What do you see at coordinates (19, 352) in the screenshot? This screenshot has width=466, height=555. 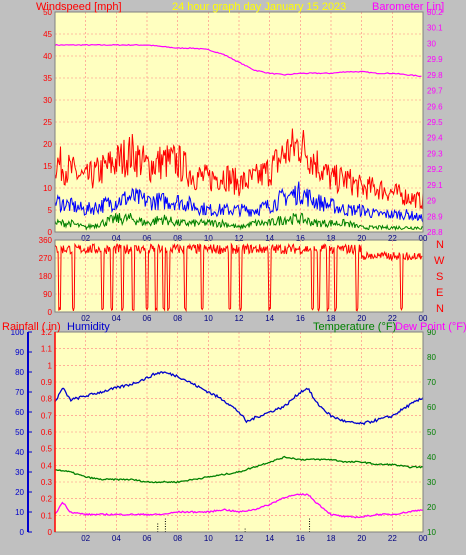 I see `humidity-axis-tick: 90` at bounding box center [19, 352].